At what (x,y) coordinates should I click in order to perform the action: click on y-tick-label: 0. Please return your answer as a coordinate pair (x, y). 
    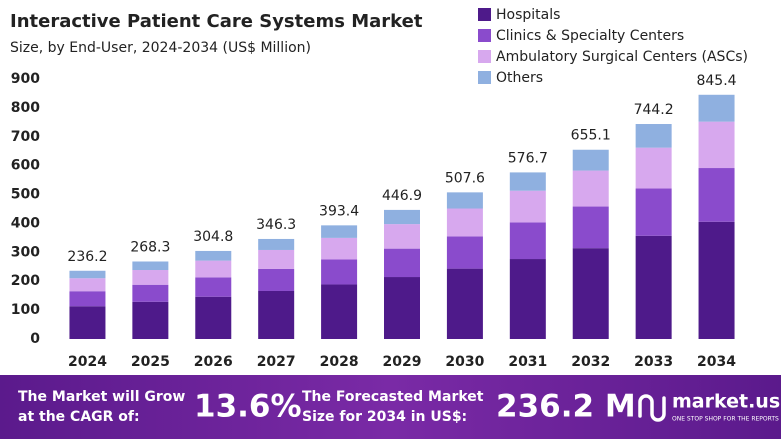
    Looking at the image, I should click on (35, 339).